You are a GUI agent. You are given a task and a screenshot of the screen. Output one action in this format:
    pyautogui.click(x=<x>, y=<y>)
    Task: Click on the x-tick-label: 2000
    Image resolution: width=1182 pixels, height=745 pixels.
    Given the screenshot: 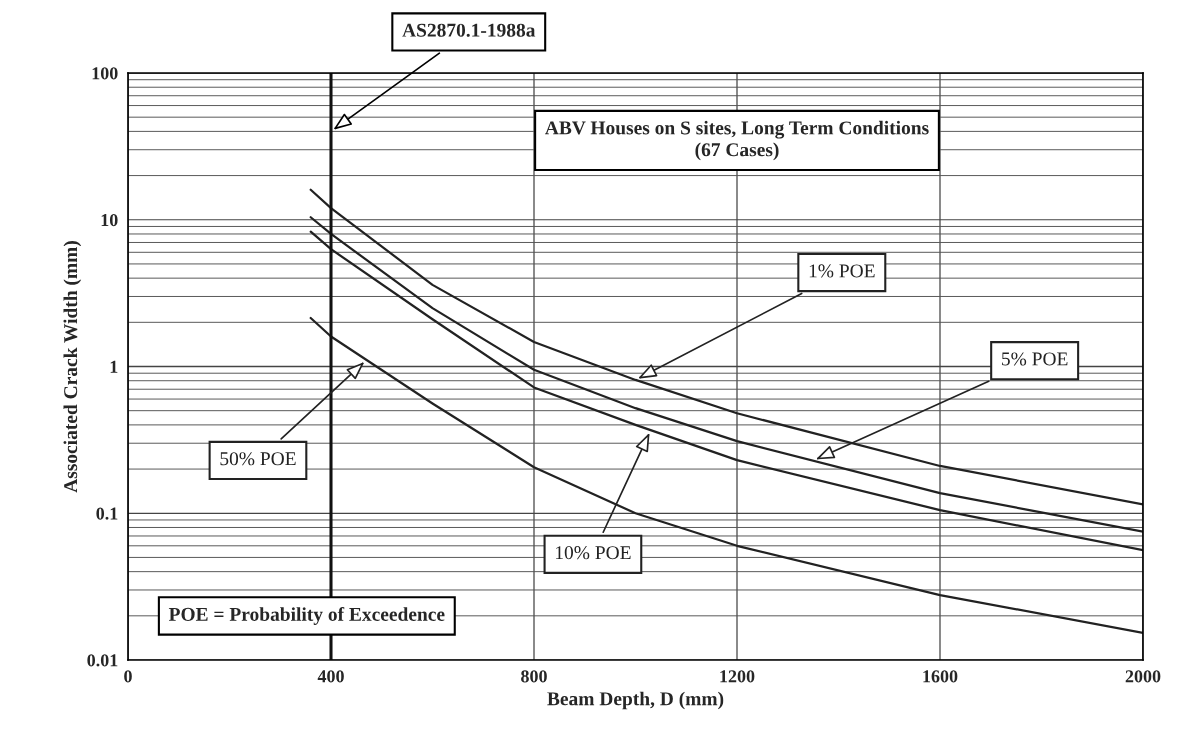 What is the action you would take?
    pyautogui.click(x=1143, y=676)
    